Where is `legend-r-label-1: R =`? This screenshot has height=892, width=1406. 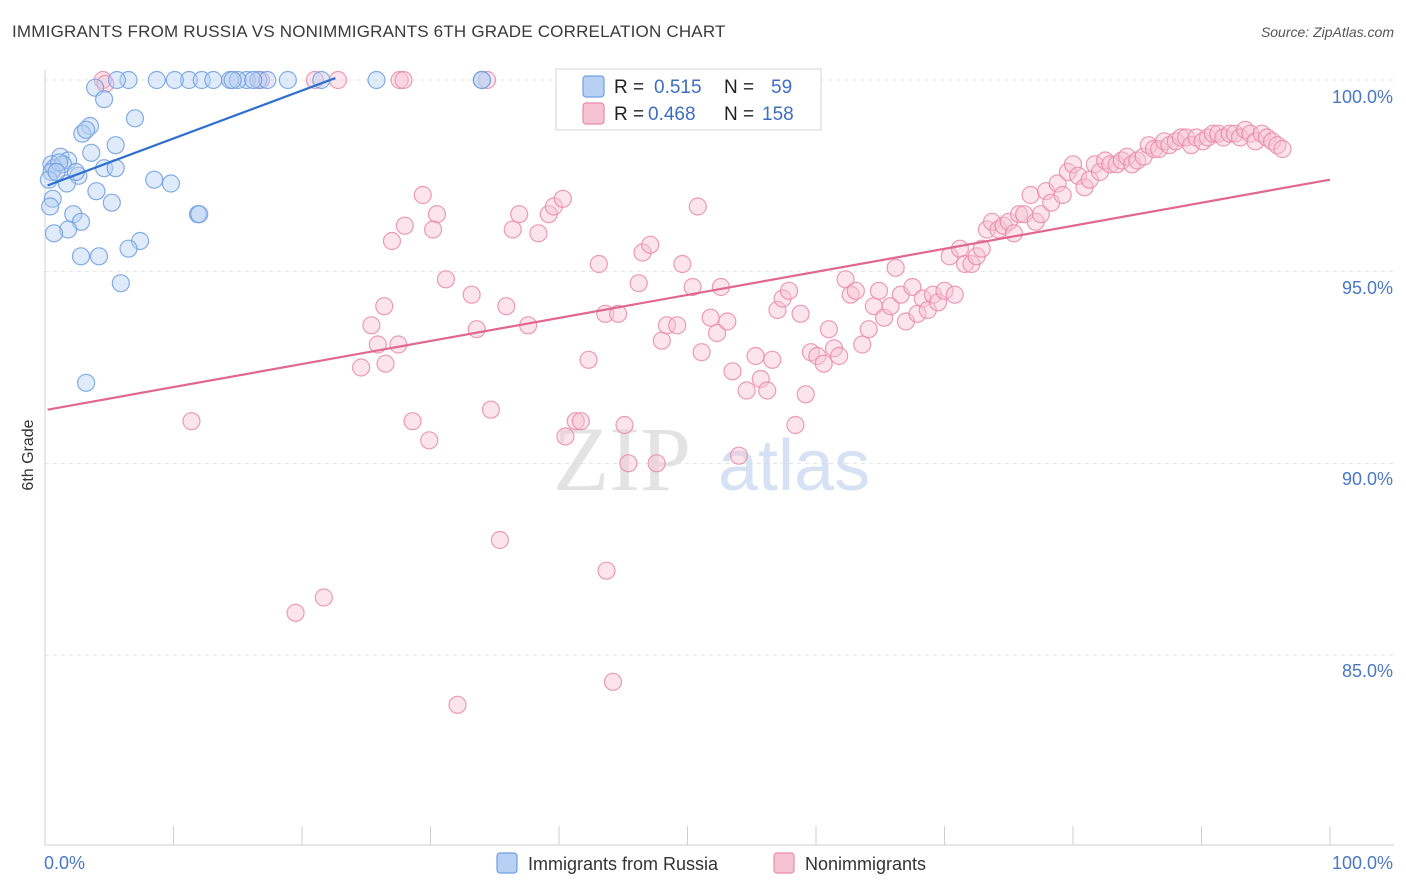 legend-r-label-1: R = is located at coordinates (629, 87).